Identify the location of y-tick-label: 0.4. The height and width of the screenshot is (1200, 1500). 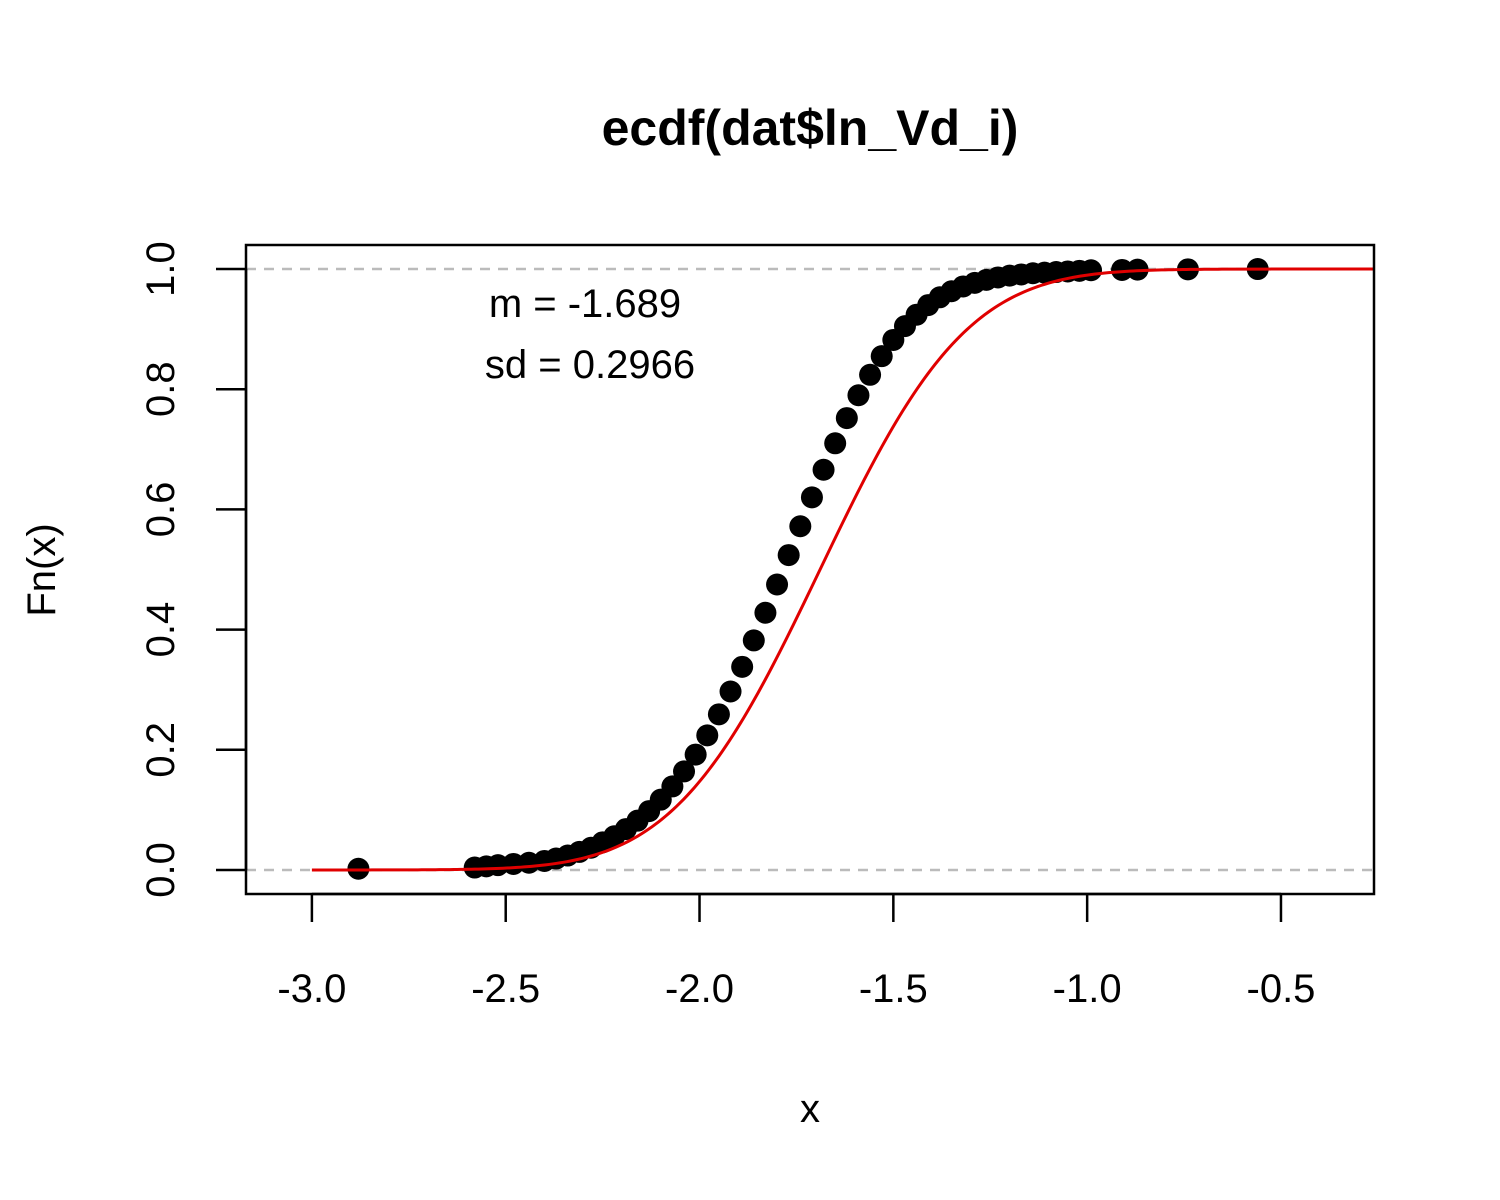
(161, 630).